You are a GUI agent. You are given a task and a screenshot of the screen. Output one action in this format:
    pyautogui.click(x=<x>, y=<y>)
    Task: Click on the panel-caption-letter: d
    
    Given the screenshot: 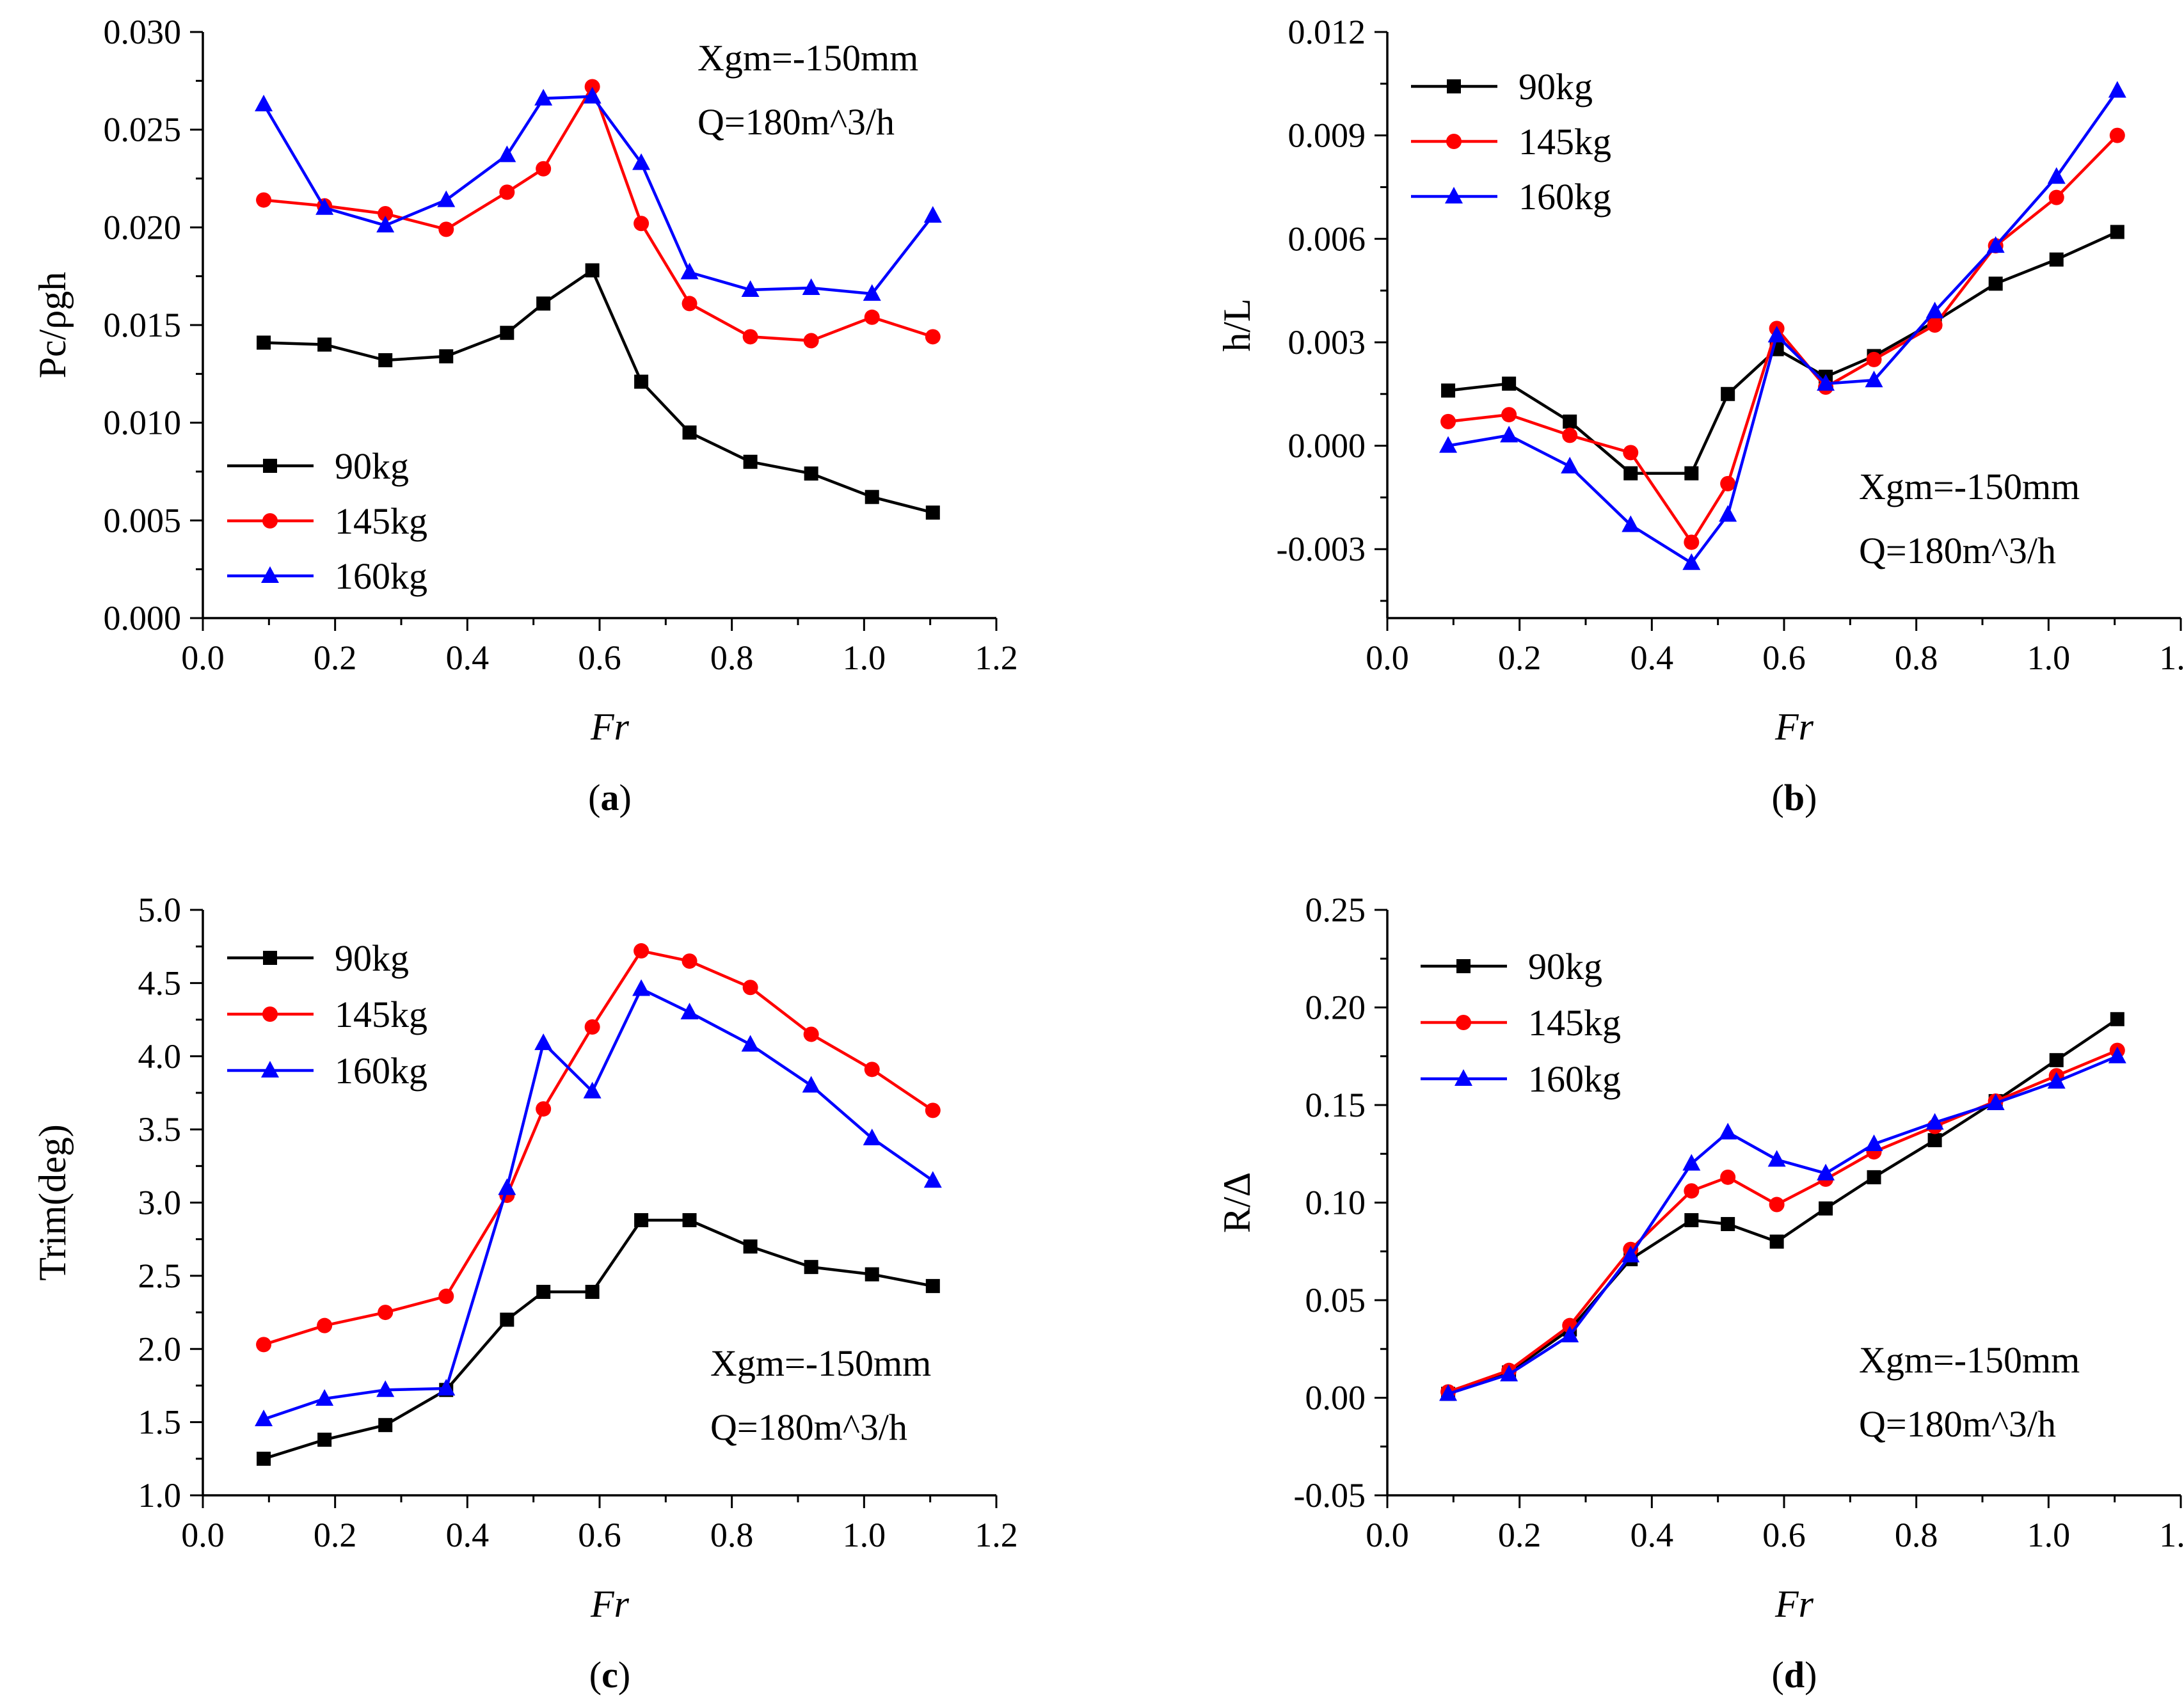 What is the action you would take?
    pyautogui.click(x=1794, y=1675)
    